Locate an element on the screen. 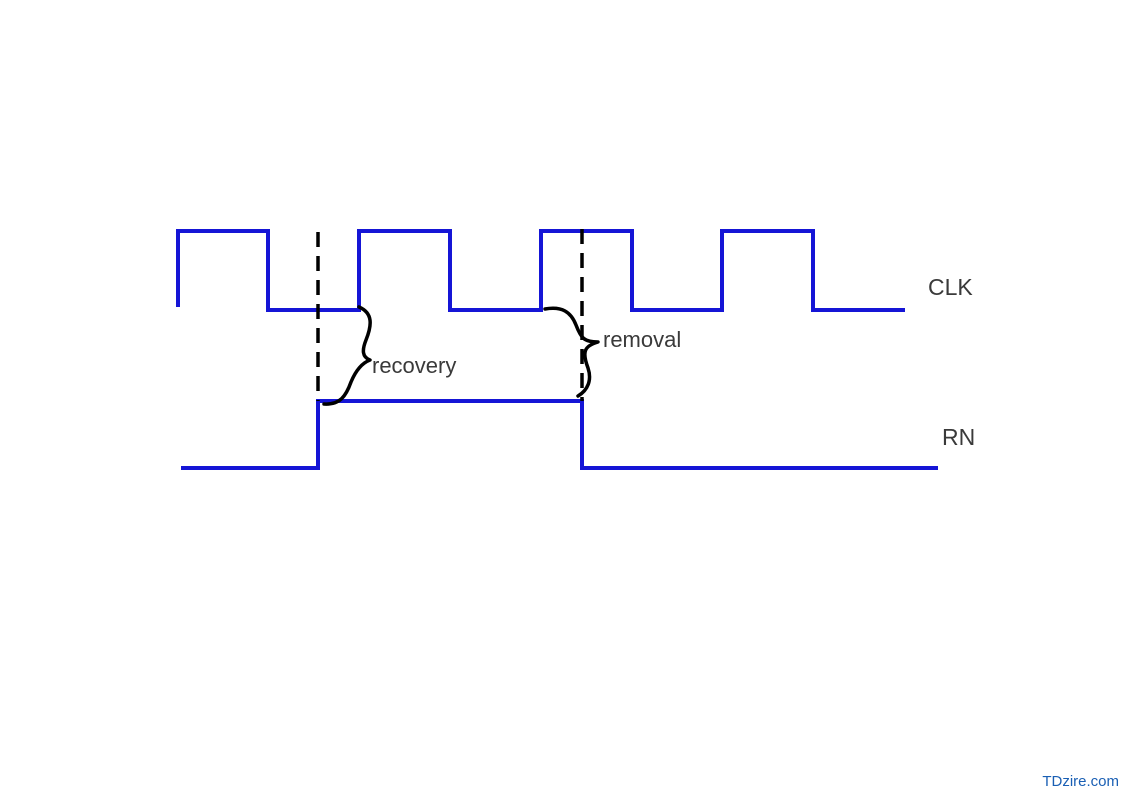 The height and width of the screenshot is (794, 1123). rn-label: RN is located at coordinates (958, 437).